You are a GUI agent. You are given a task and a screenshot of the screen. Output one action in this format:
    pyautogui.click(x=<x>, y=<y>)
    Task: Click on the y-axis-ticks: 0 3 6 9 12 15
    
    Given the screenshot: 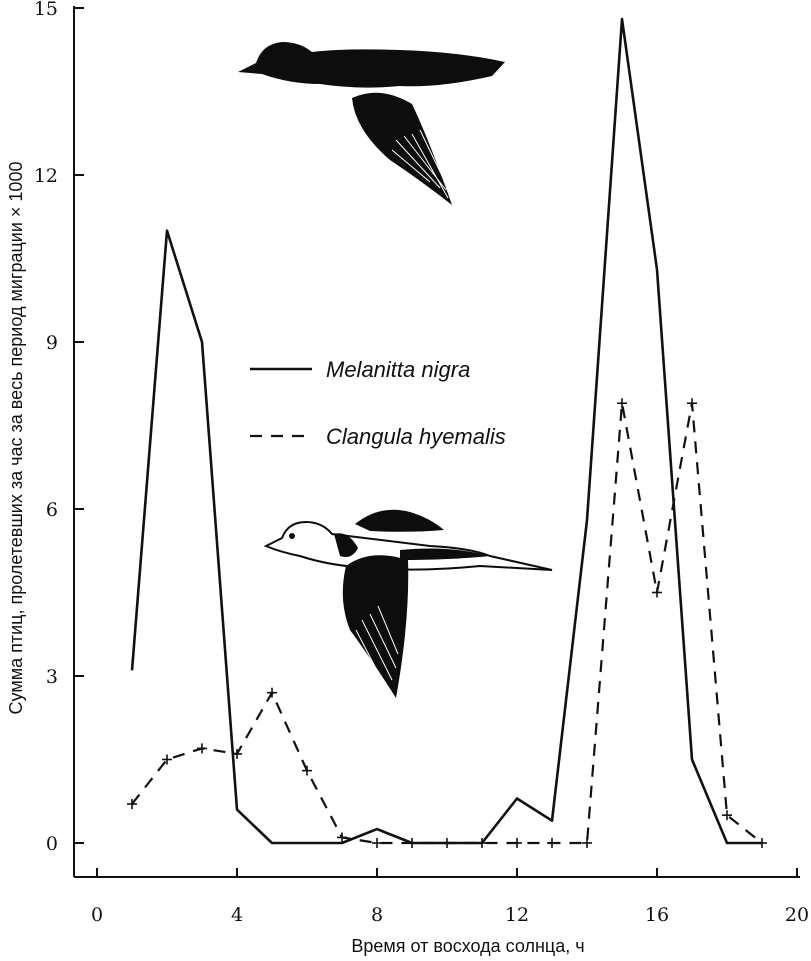 What is the action you would take?
    pyautogui.click(x=59, y=427)
    